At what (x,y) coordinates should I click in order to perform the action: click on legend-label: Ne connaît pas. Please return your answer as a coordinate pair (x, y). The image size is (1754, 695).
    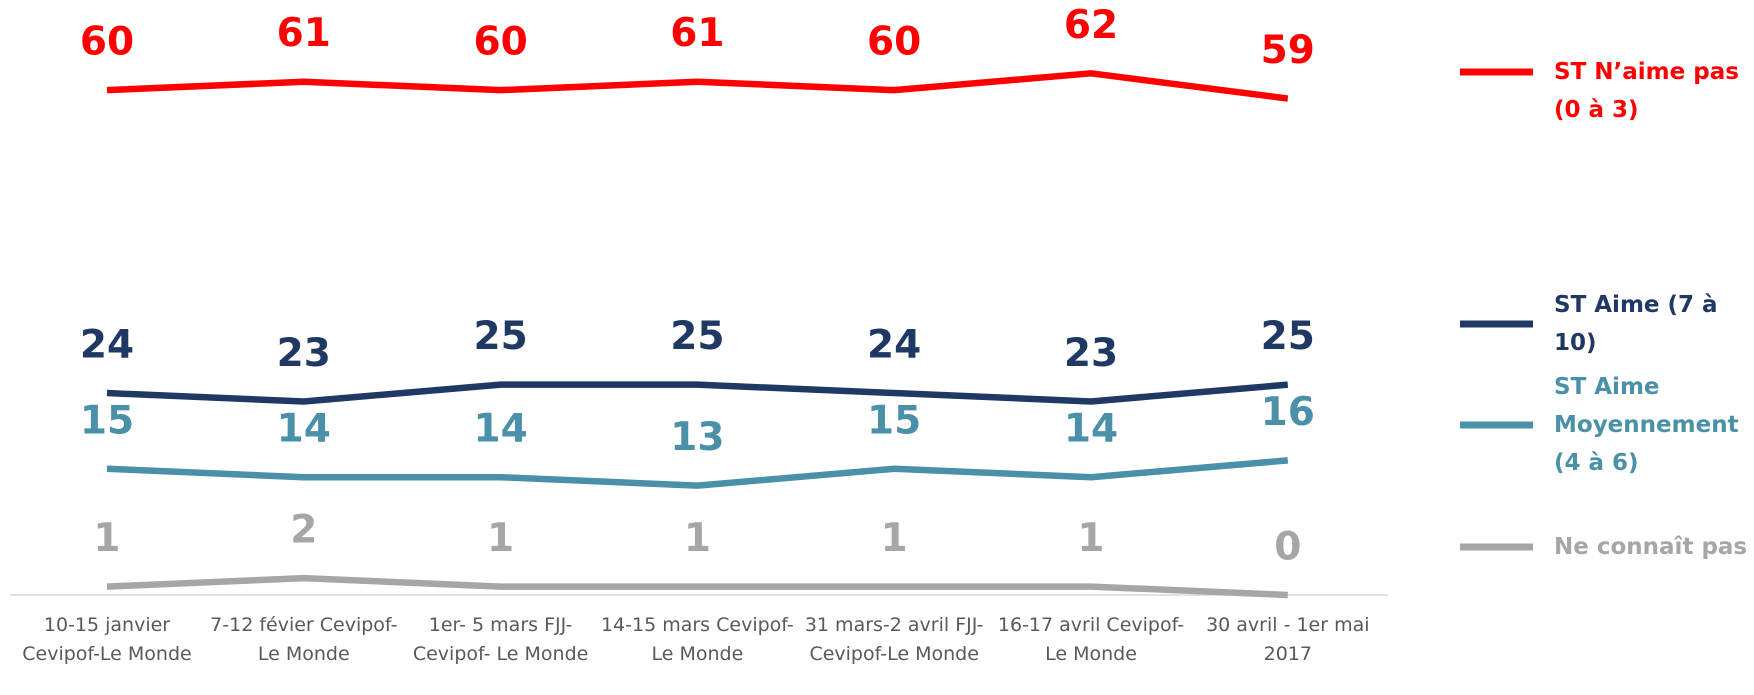
    Looking at the image, I should click on (1651, 547).